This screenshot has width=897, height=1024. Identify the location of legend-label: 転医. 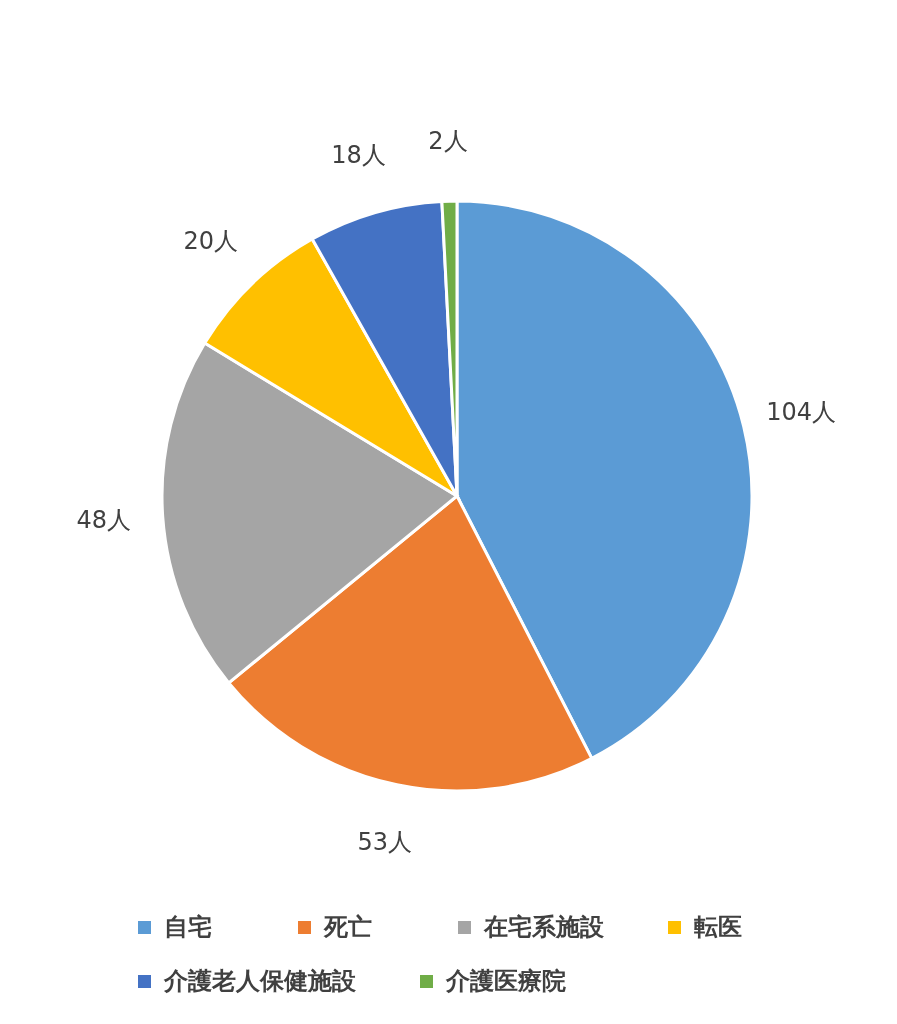
(718, 927).